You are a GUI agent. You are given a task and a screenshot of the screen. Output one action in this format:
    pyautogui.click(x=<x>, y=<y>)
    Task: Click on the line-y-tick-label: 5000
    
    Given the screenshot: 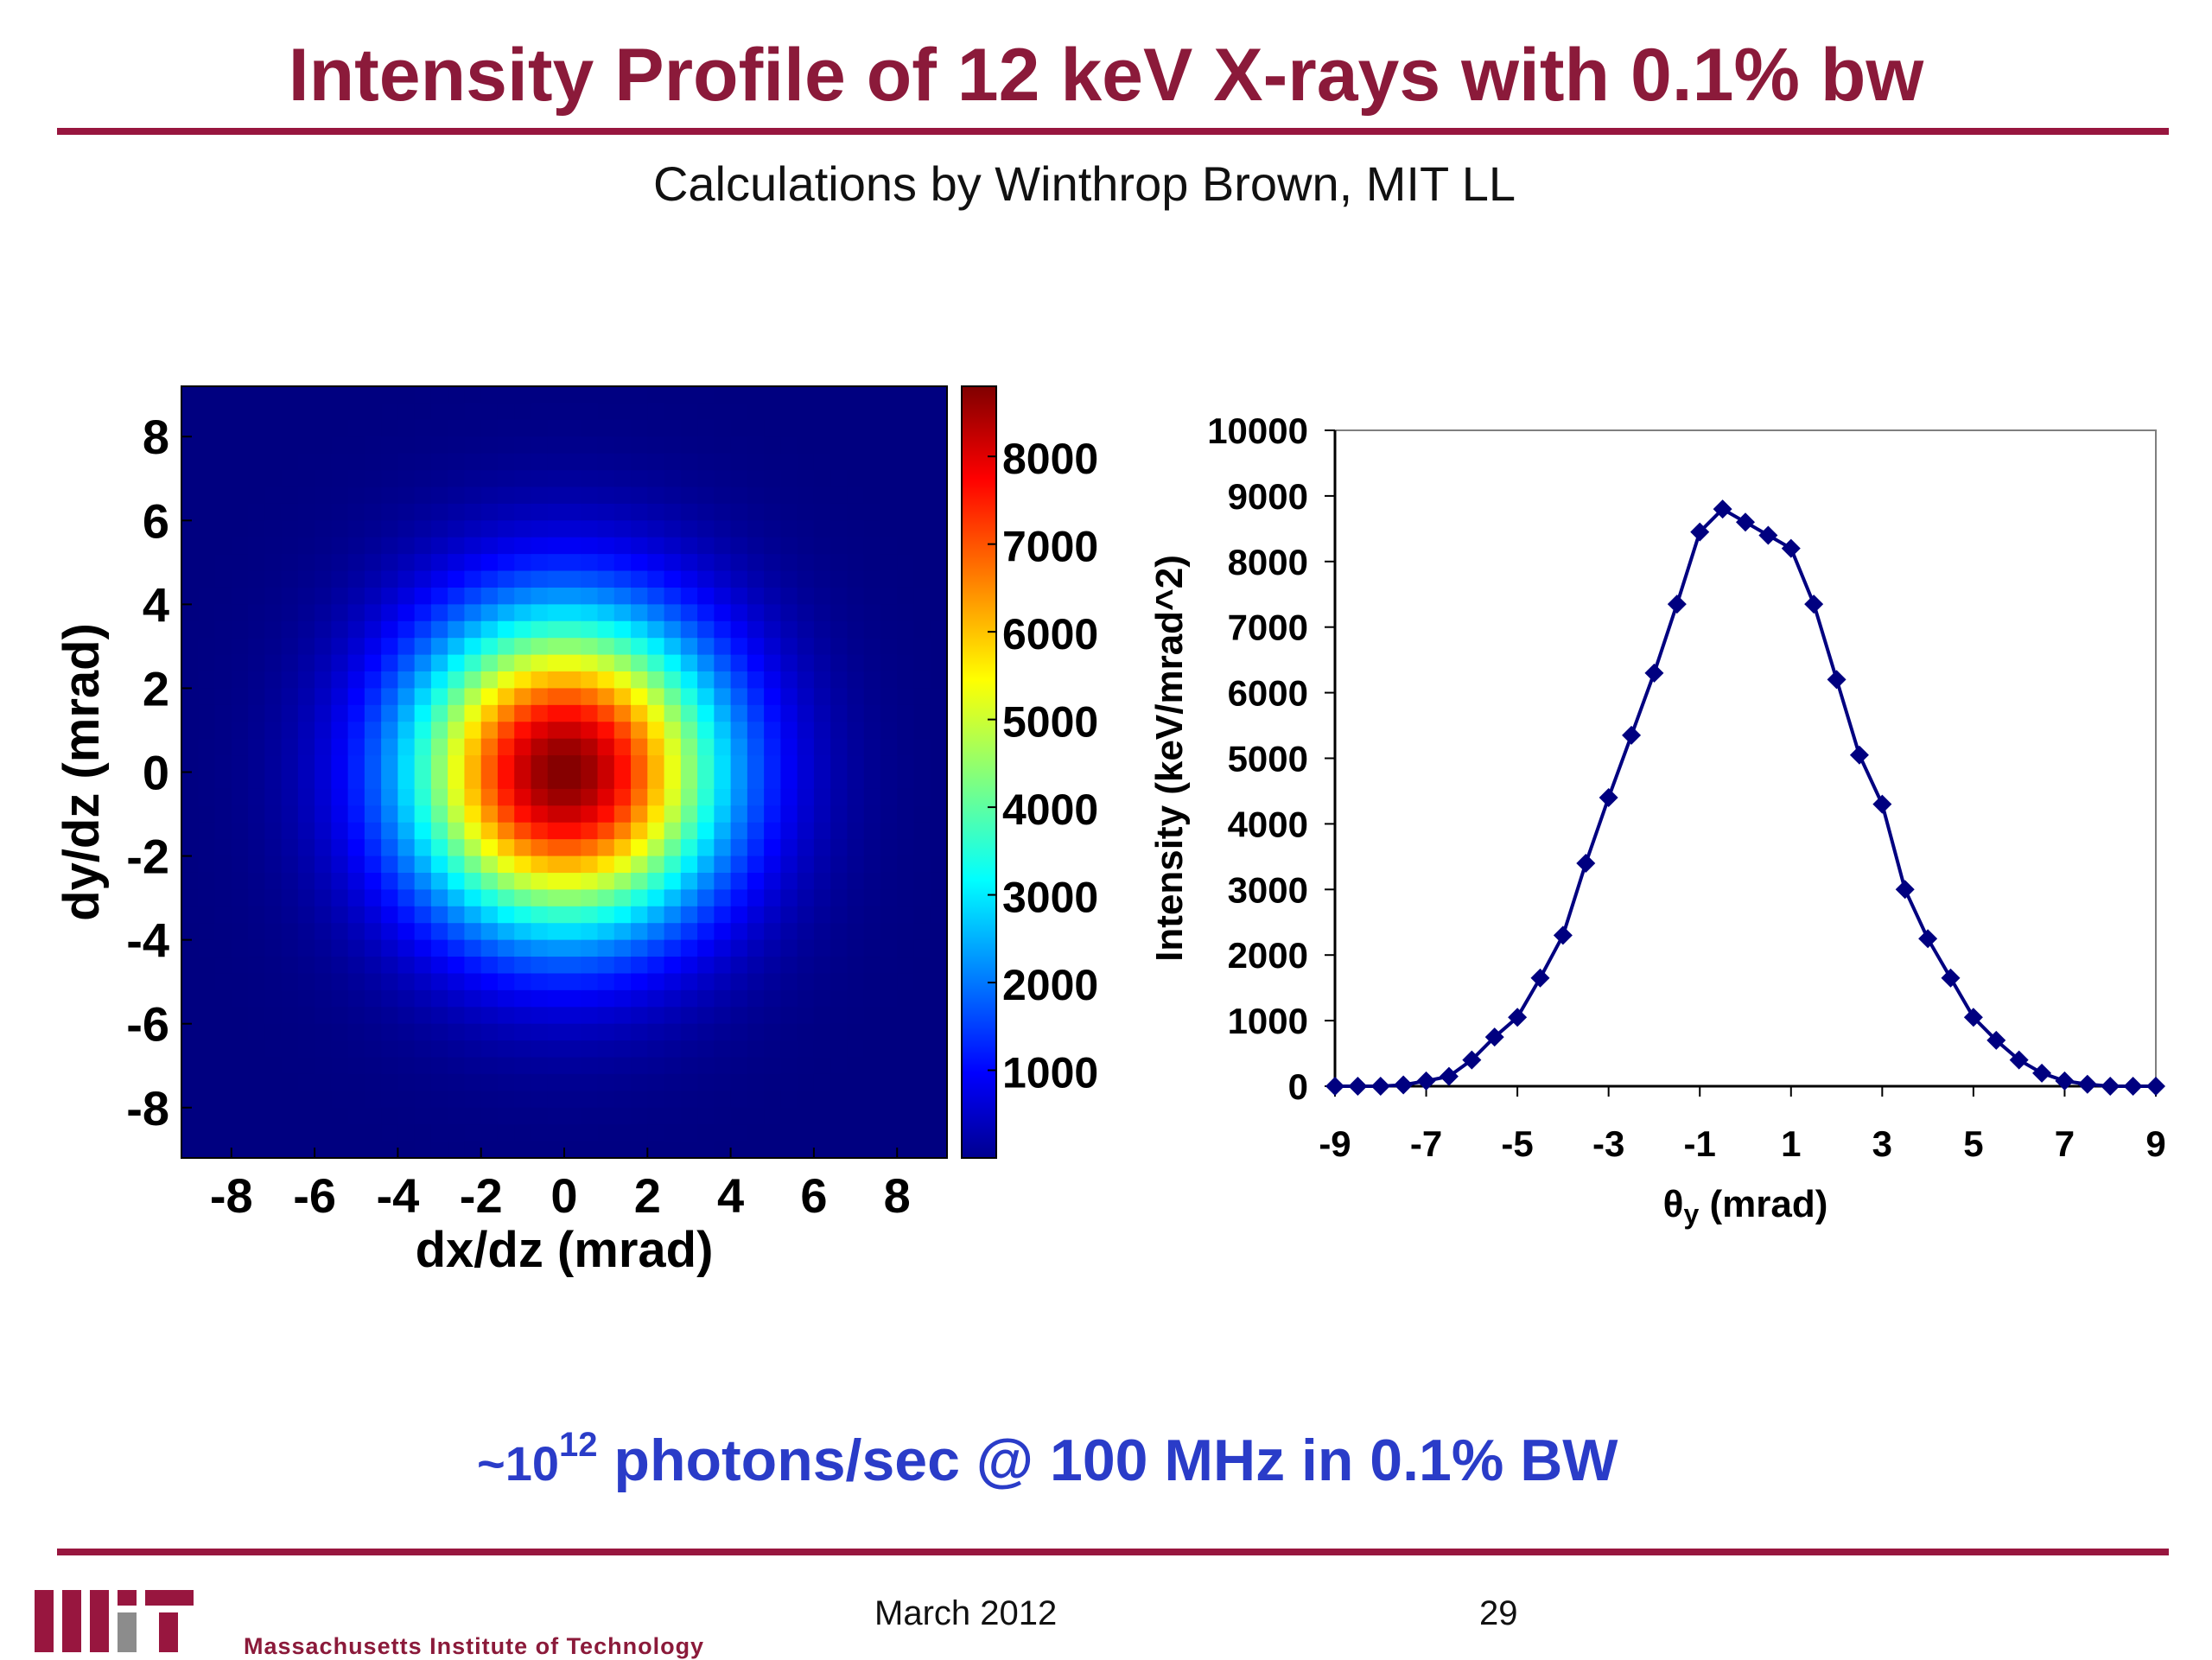 What is the action you would take?
    pyautogui.click(x=1268, y=759)
    